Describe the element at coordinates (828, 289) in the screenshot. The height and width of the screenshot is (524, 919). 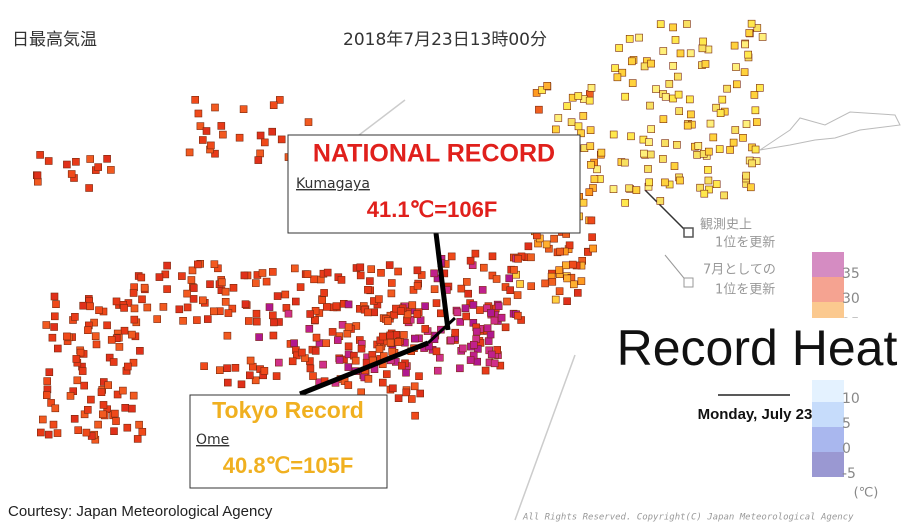
I see `scale-band` at that location.